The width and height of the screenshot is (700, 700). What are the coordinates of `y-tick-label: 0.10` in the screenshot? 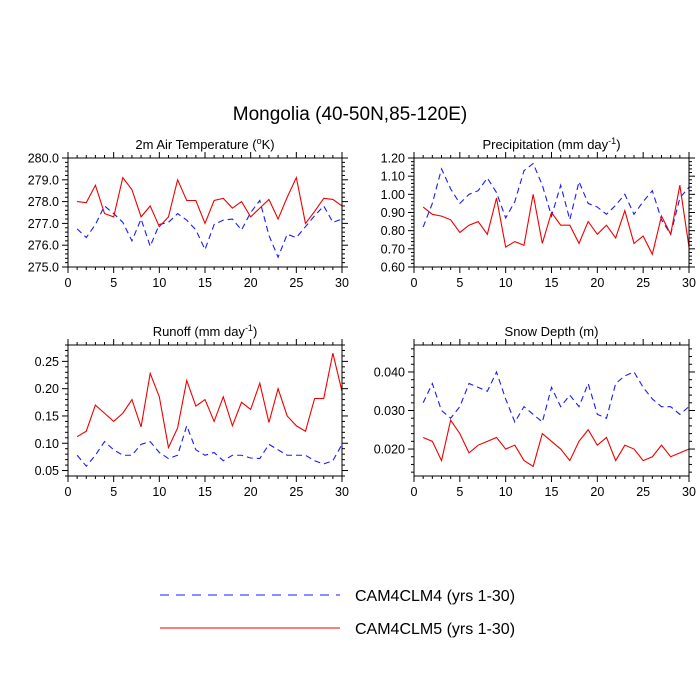 It's located at (47, 444).